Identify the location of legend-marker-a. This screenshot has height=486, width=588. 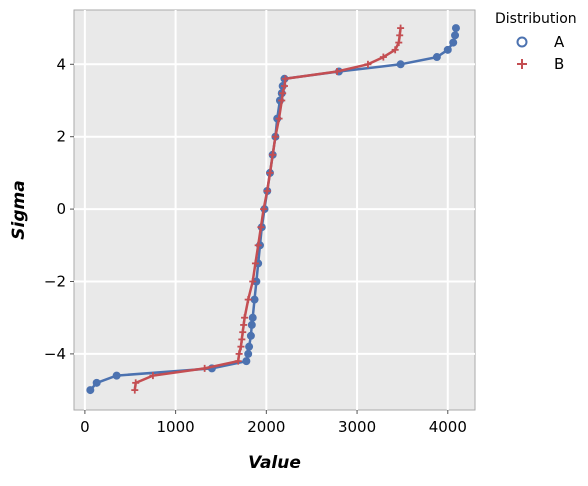
(522, 42).